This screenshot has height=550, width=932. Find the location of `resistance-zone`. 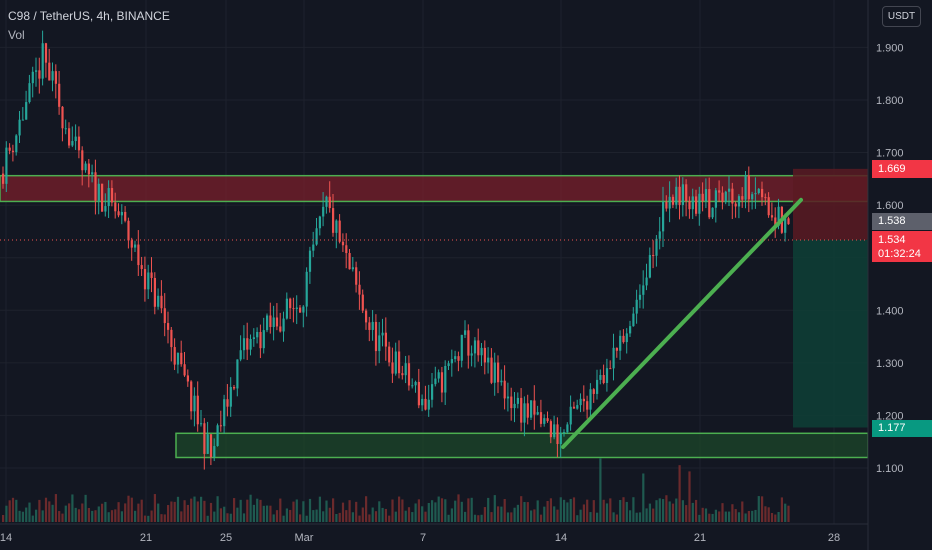

resistance-zone is located at coordinates (434, 188).